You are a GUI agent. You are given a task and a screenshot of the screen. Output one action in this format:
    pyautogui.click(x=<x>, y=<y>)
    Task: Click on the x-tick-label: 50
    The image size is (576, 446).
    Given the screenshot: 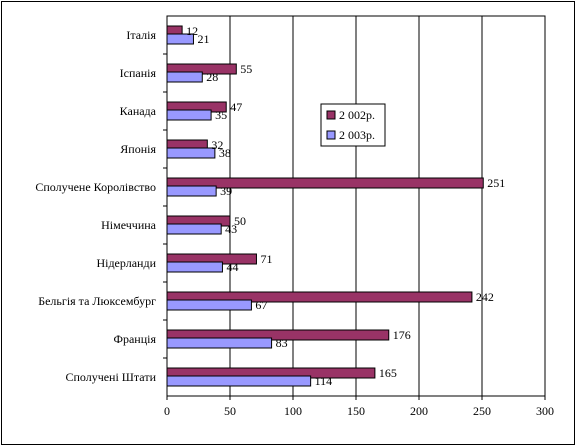 What is the action you would take?
    pyautogui.click(x=230, y=411)
    